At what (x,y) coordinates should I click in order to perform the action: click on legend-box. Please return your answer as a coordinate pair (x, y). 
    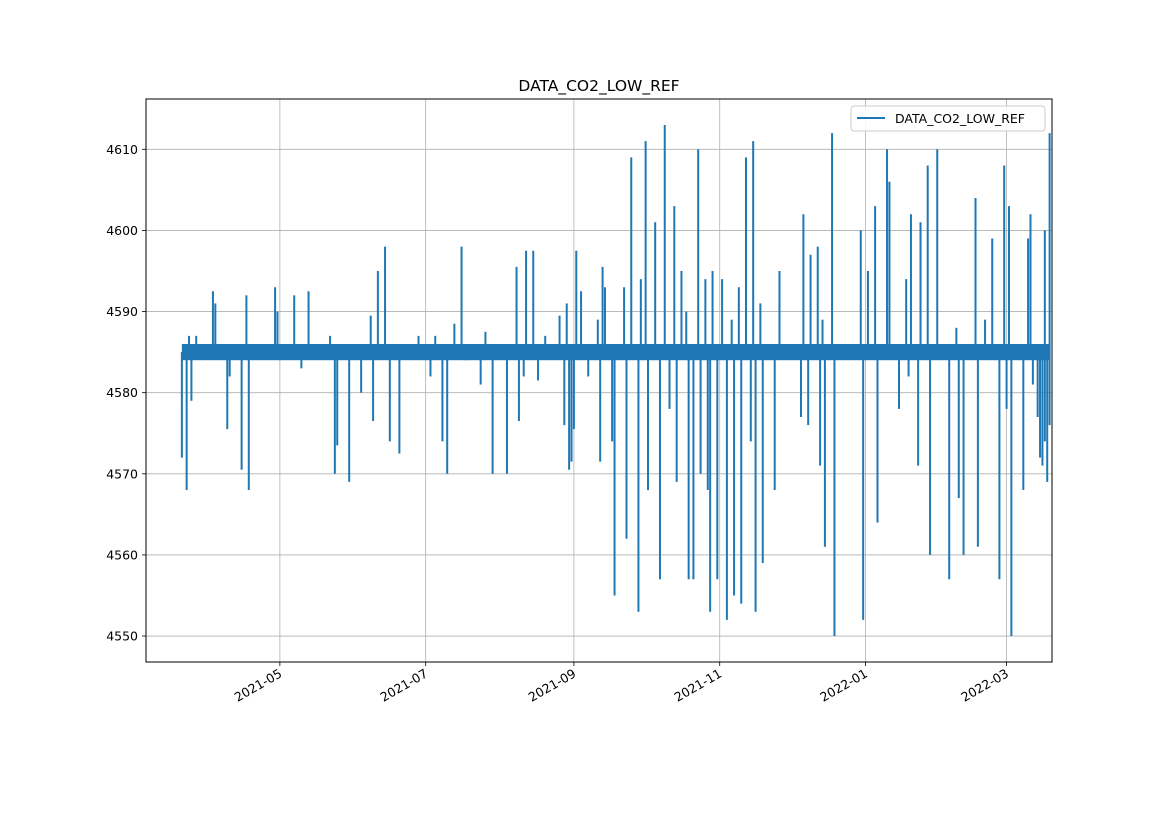
    Looking at the image, I should click on (948, 118).